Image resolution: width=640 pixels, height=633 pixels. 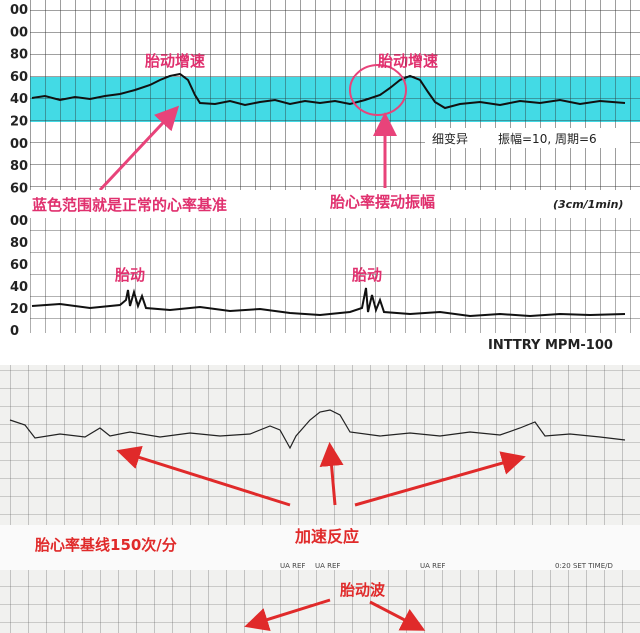 I want to click on annotation: 胎心率基线150次/分, so click(x=106, y=545).